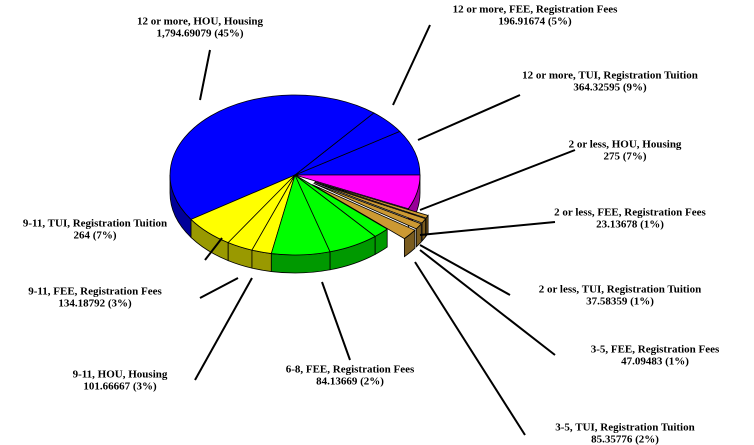  Describe the element at coordinates (199, 34) in the screenshot. I see `slice-value-label: 1,794.69079 (45%)` at that location.